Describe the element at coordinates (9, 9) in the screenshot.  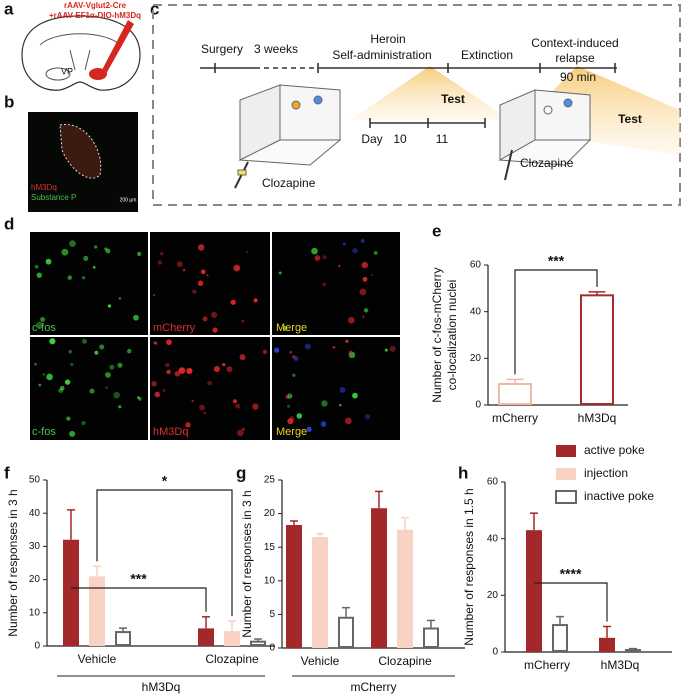
I see `panel-label: a` at that location.